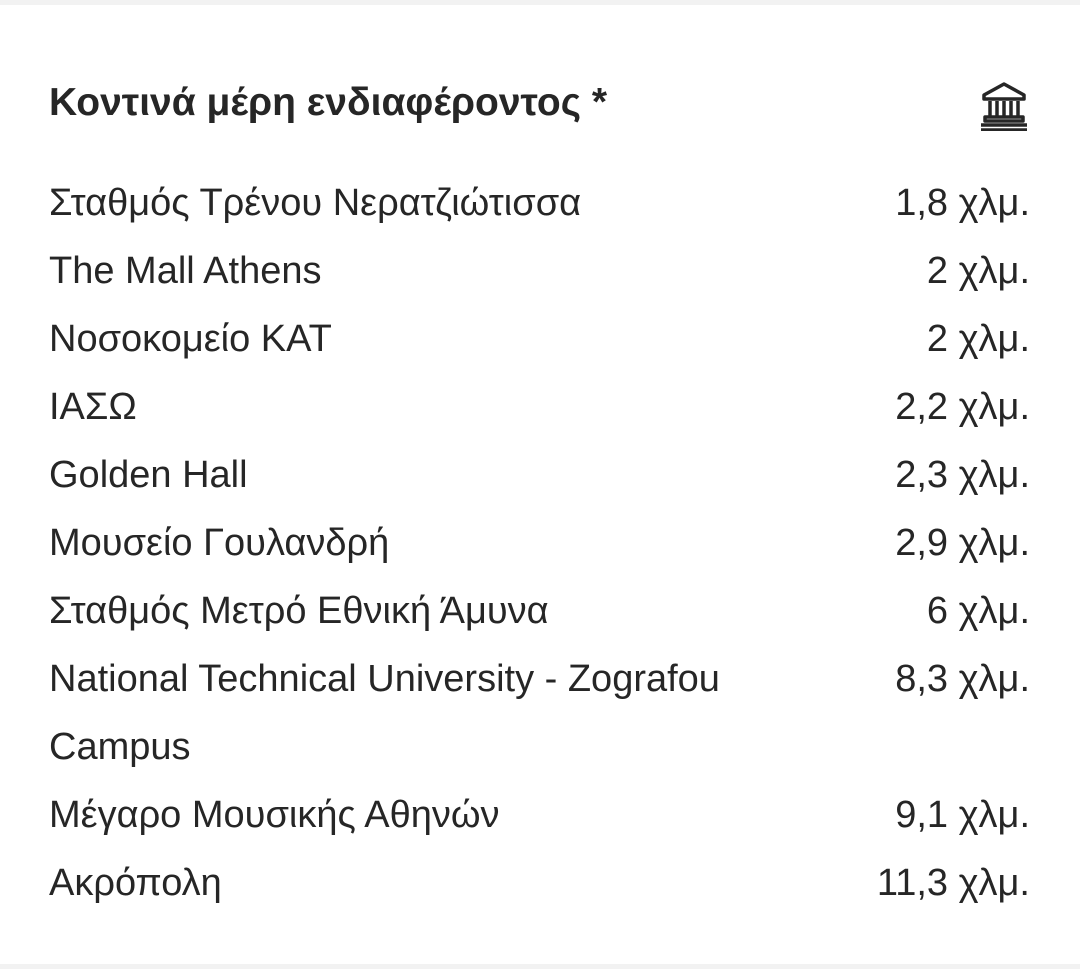 This screenshot has height=969, width=1080. I want to click on place-name: Σταθμός Μετρό Εθνική Άμυνα, so click(299, 611).